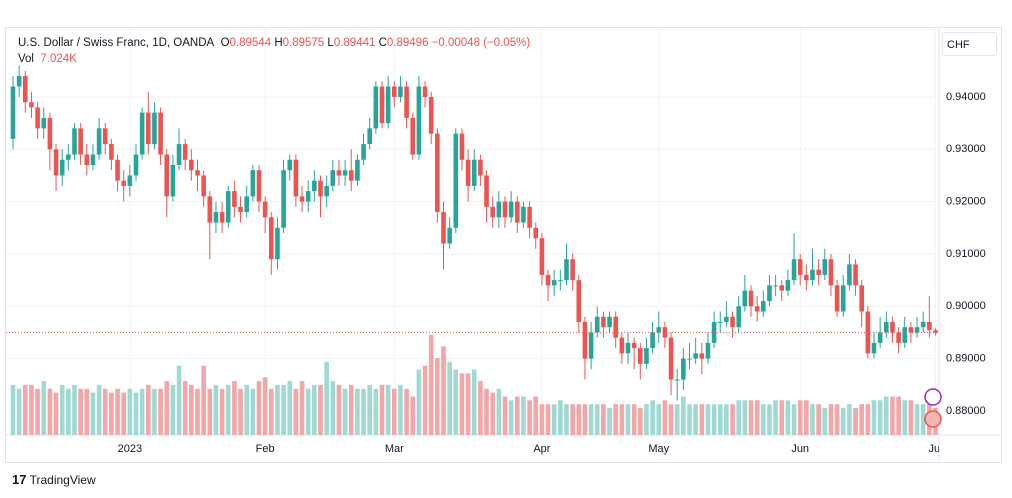 The height and width of the screenshot is (498, 1012). What do you see at coordinates (62, 480) in the screenshot?
I see `brand-name: TradingView` at bounding box center [62, 480].